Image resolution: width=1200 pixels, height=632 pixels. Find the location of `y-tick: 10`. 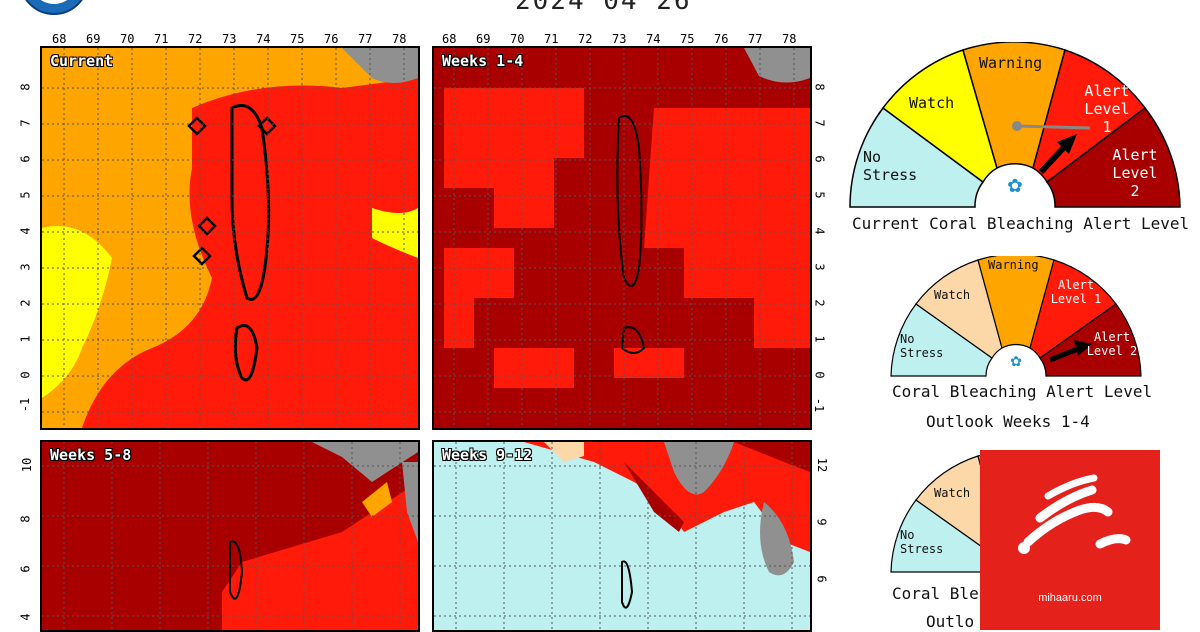

y-tick: 10 is located at coordinates (27, 465).